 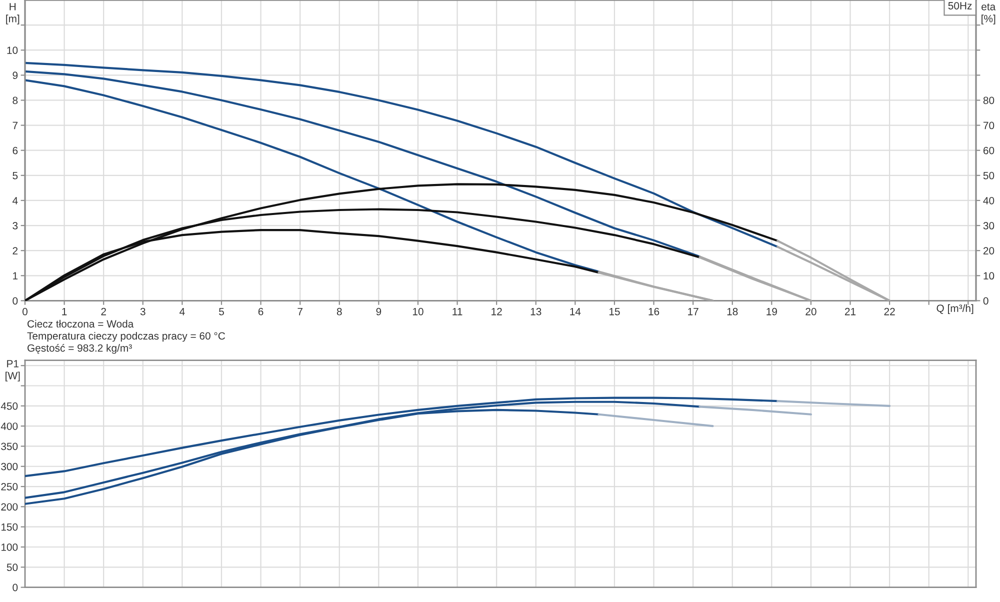 What do you see at coordinates (15, 126) in the screenshot?
I see `y-tick-label: 7` at bounding box center [15, 126].